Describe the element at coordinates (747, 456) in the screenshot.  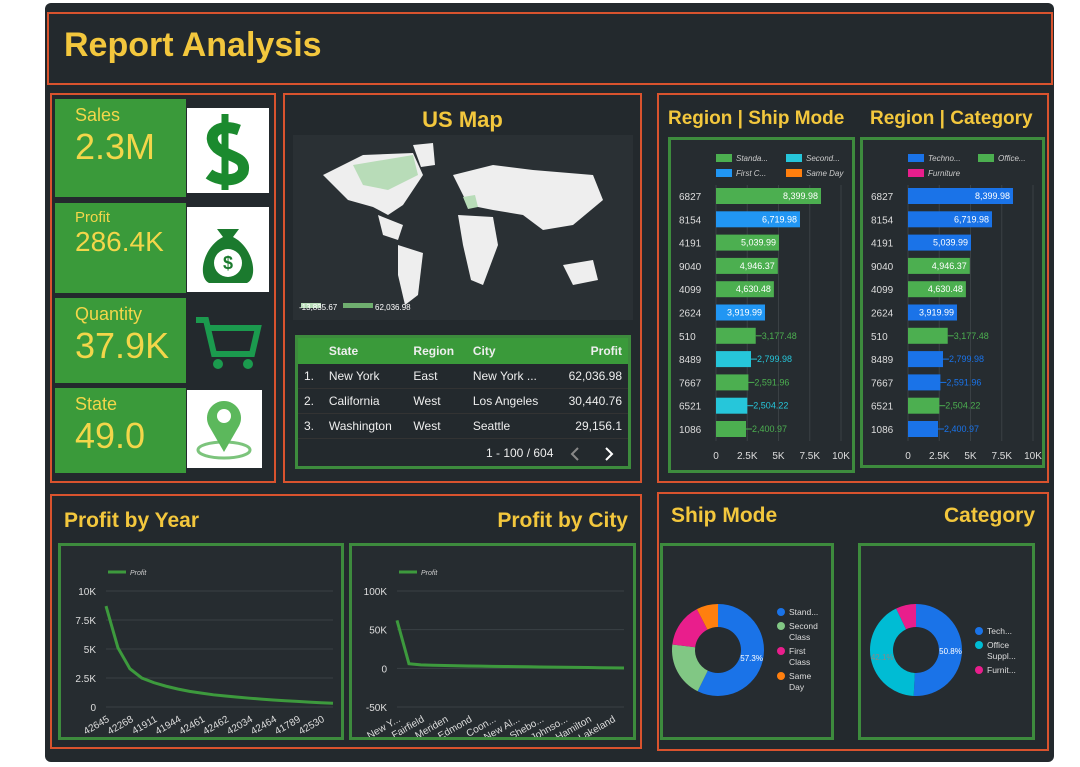
I see `x-tick-label: 2.5K` at that location.